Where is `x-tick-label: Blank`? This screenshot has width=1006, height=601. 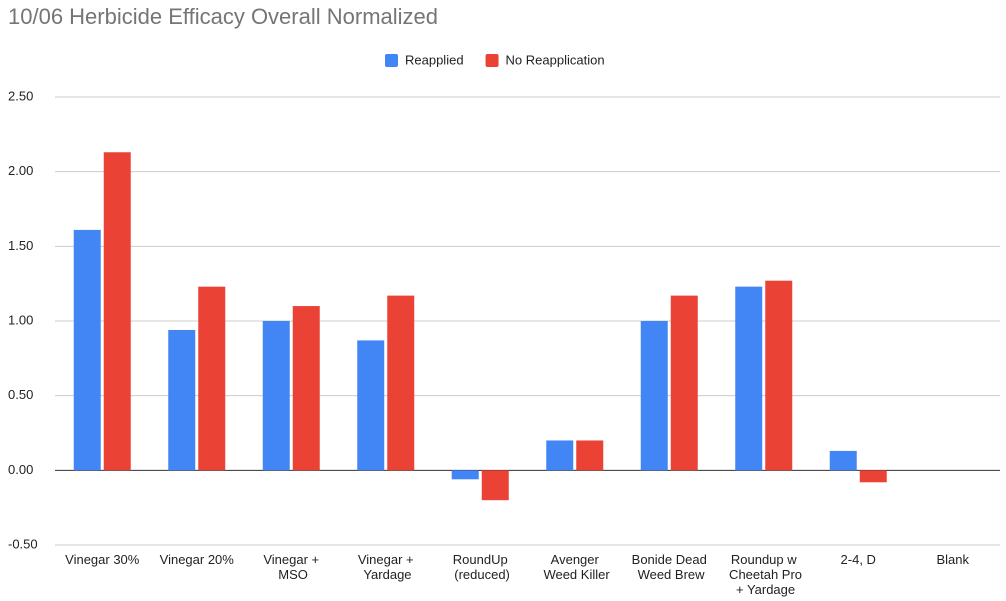 x-tick-label: Blank is located at coordinates (952, 559).